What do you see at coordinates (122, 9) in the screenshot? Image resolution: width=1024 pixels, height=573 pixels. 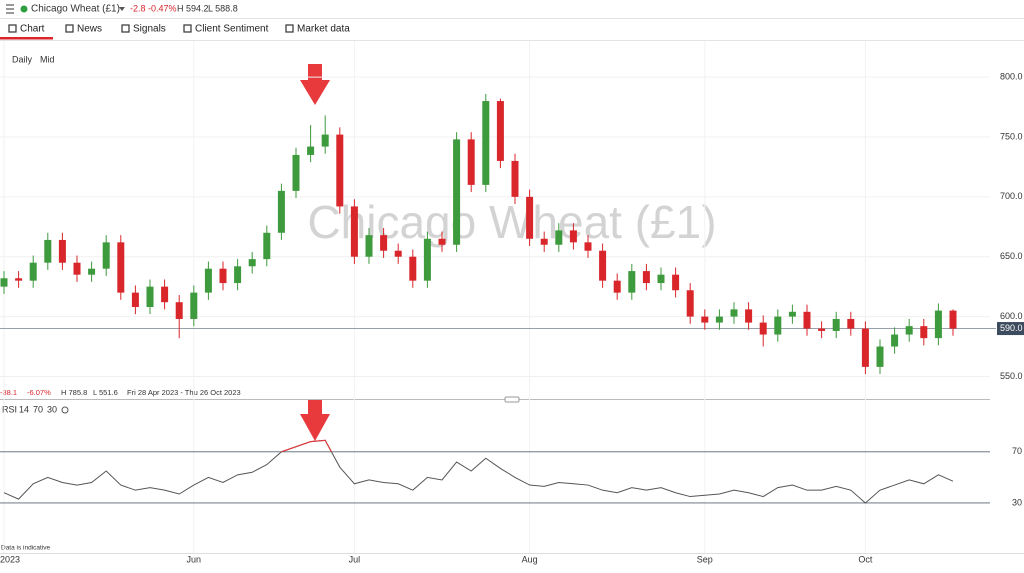 I see `dropdown` at bounding box center [122, 9].